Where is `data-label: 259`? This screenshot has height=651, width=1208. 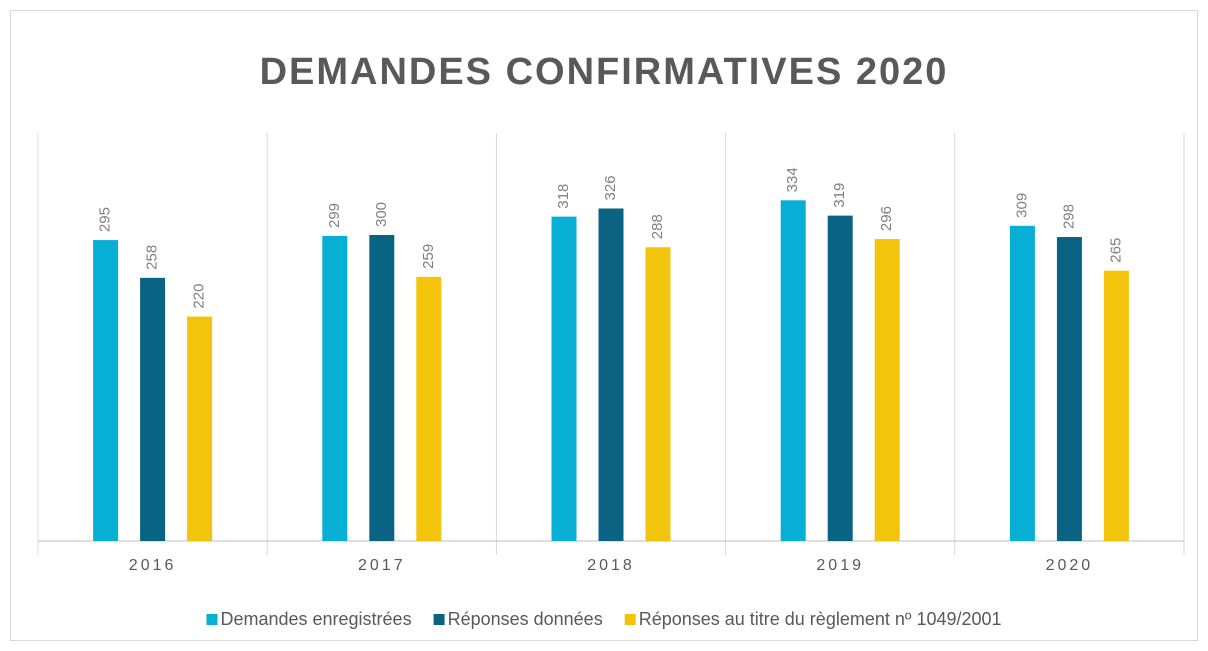 data-label: 259 is located at coordinates (428, 256).